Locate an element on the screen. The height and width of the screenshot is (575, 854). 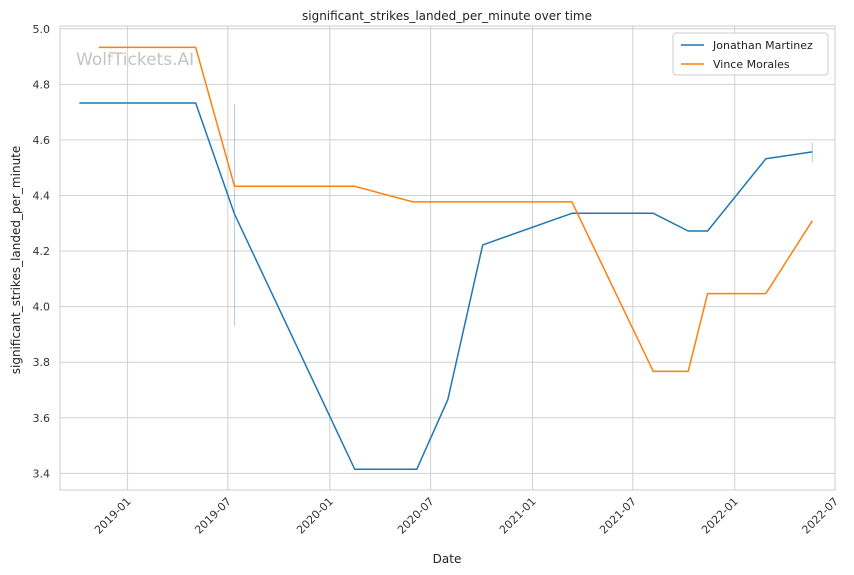
legend-box is located at coordinates (750, 54).